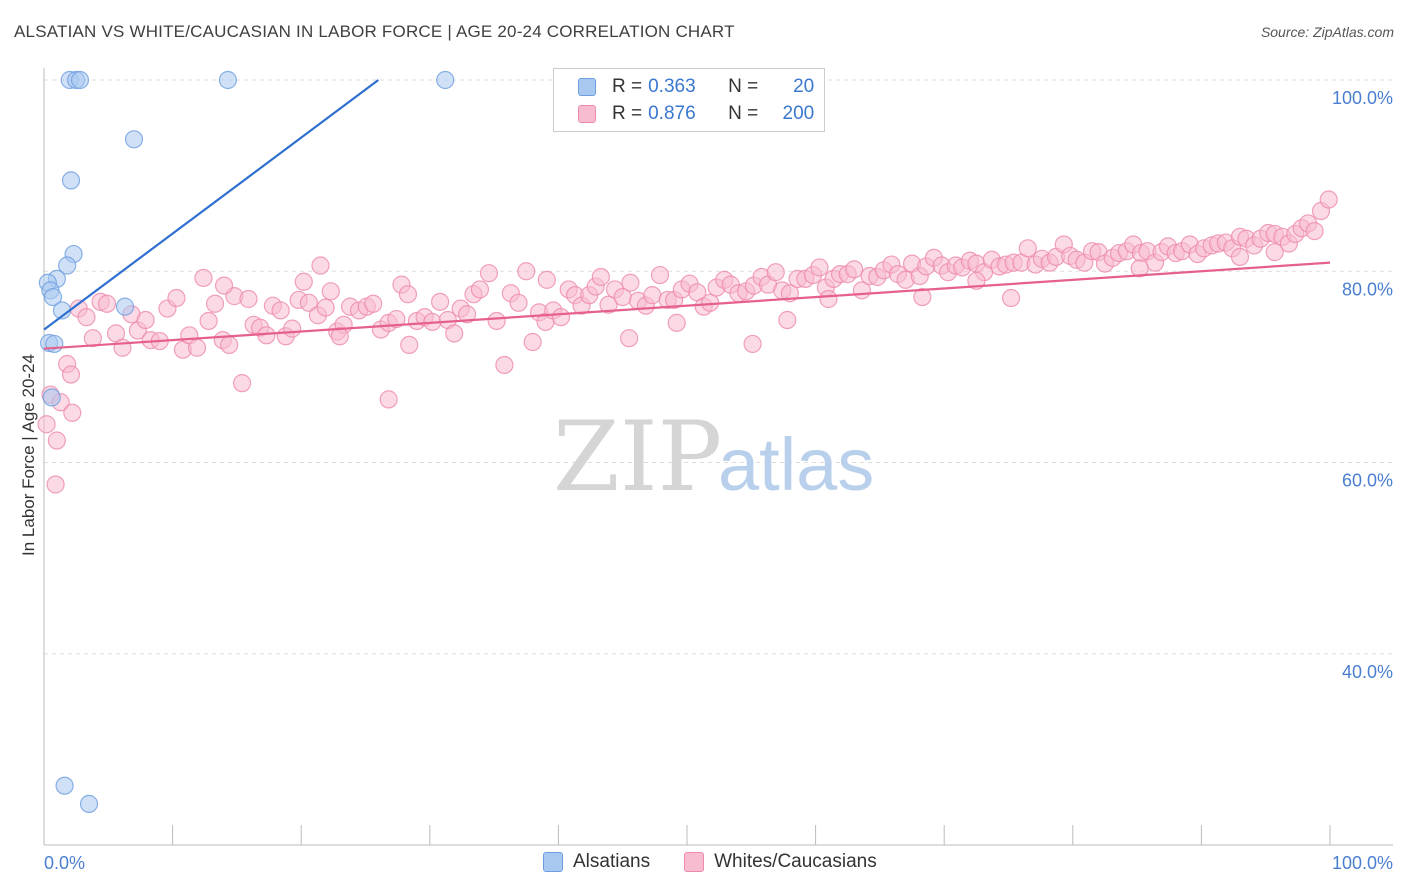  Describe the element at coordinates (1367, 289) in the screenshot. I see `y-tick-label: 80.0%` at that location.